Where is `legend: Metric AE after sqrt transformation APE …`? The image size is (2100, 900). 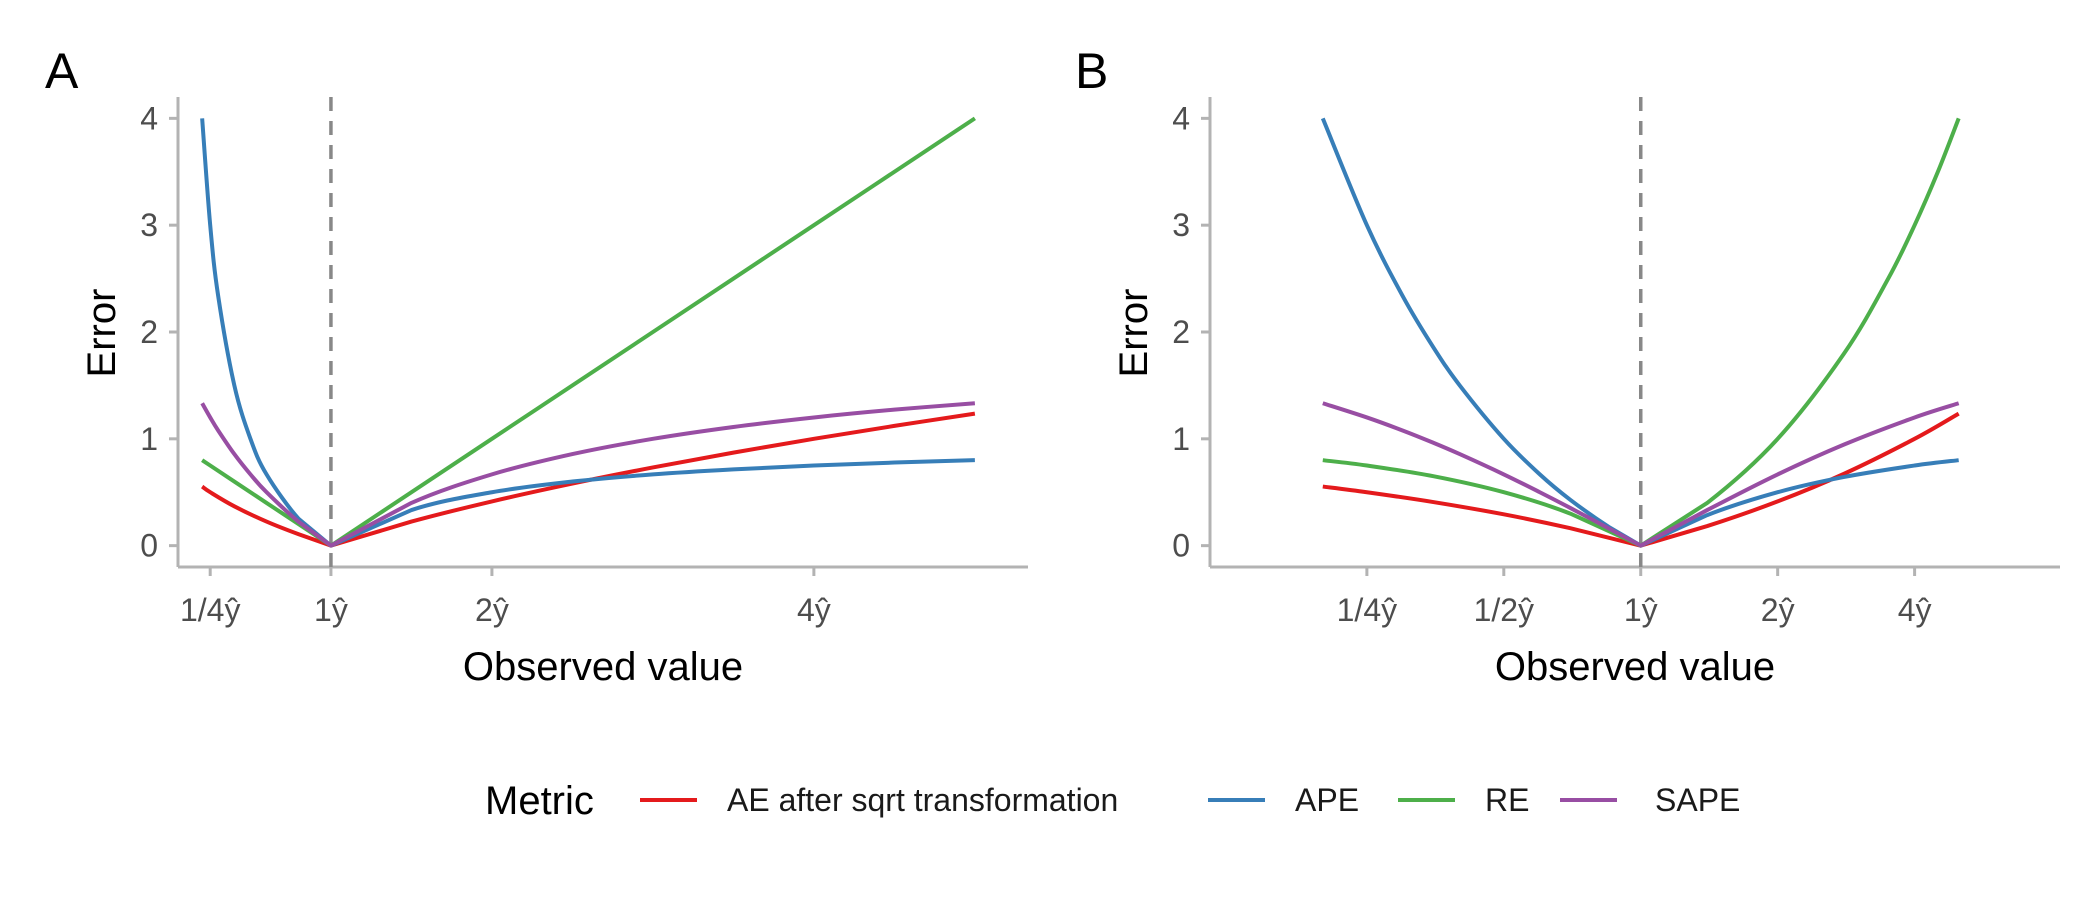 legend: Metric AE after sqrt transformation APE … is located at coordinates (1112, 801).